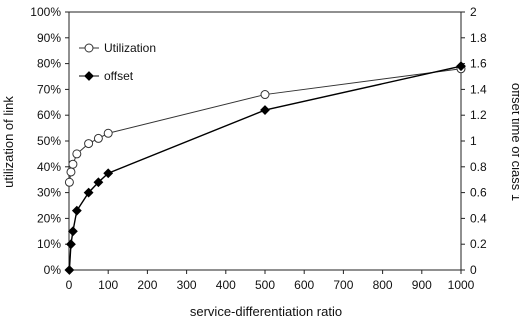  What do you see at coordinates (49, 218) in the screenshot?
I see `y-left-tick-label: 20%` at bounding box center [49, 218].